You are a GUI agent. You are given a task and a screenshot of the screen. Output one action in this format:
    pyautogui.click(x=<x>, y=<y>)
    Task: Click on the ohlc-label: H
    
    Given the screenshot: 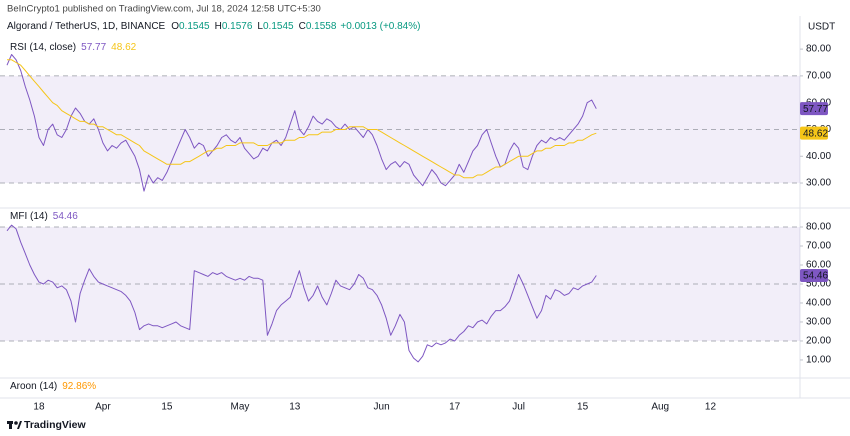 What is the action you would take?
    pyautogui.click(x=218, y=26)
    